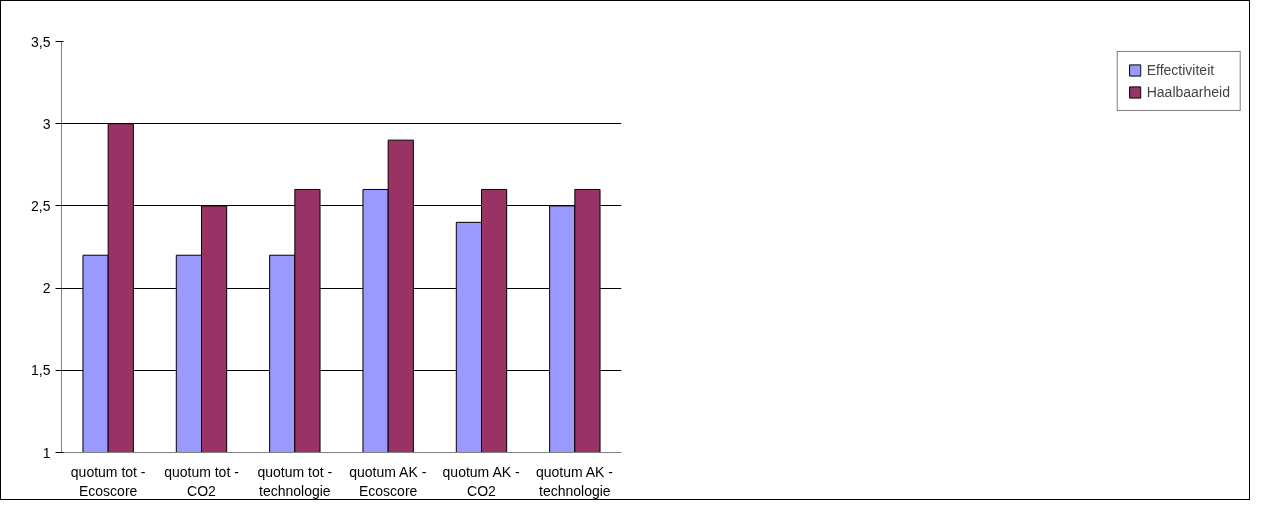  What do you see at coordinates (202, 481) in the screenshot?
I see `x-tick-label: quotum tot - CO2` at bounding box center [202, 481].